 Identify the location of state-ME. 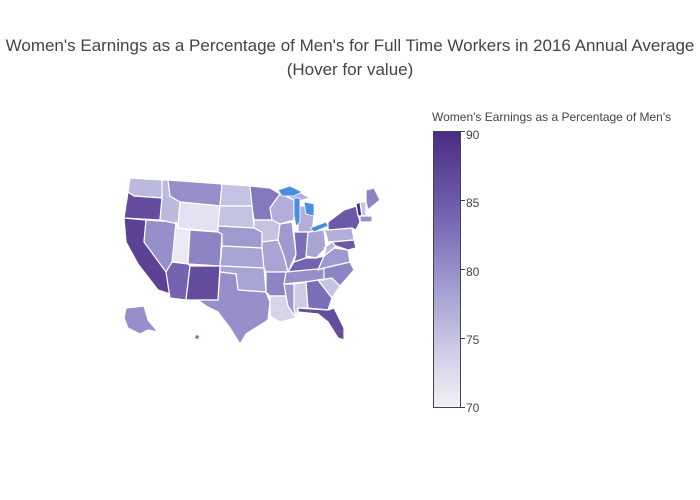
(373, 199).